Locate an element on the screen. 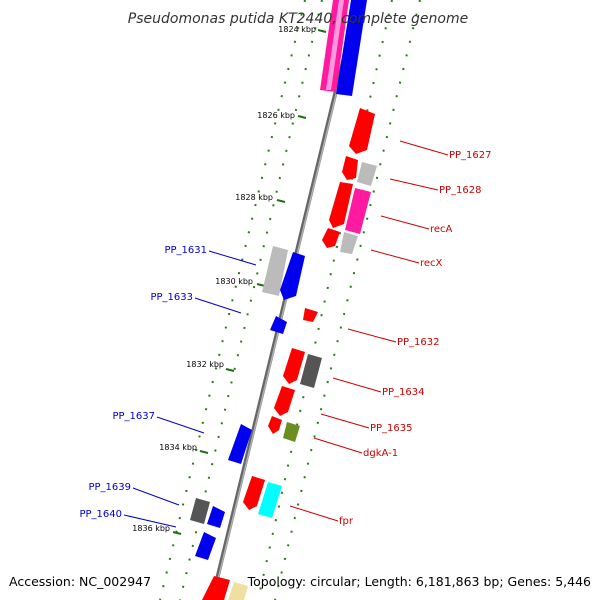  gene-pp1633 is located at coordinates (278, 325).